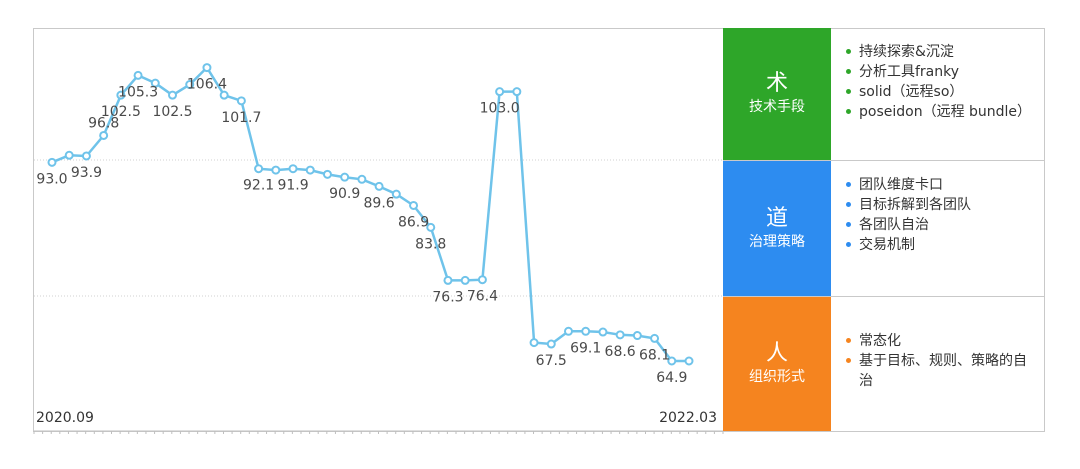 The image size is (1080, 469). What do you see at coordinates (941, 371) in the screenshot?
I see `list-item: 基于目标、规则、策略的自治` at bounding box center [941, 371].